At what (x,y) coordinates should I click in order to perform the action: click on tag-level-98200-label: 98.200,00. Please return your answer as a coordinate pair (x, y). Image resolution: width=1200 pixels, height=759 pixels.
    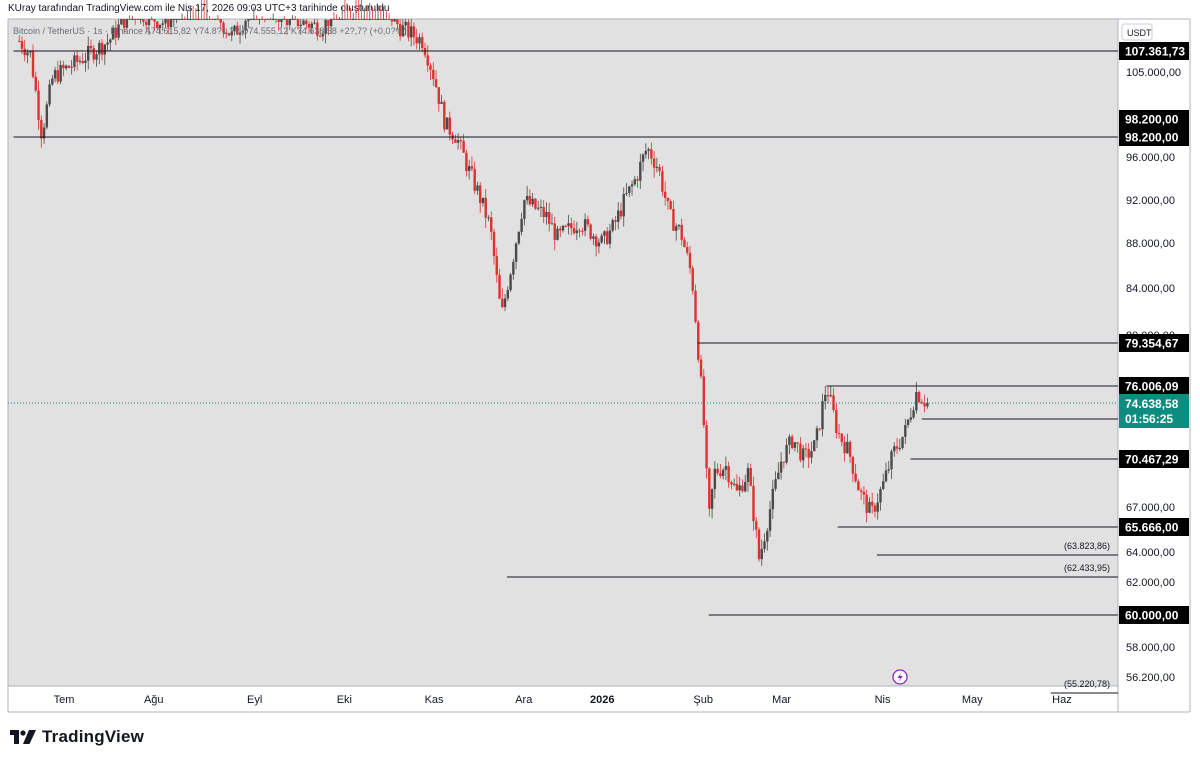
    Looking at the image, I should click on (1152, 138).